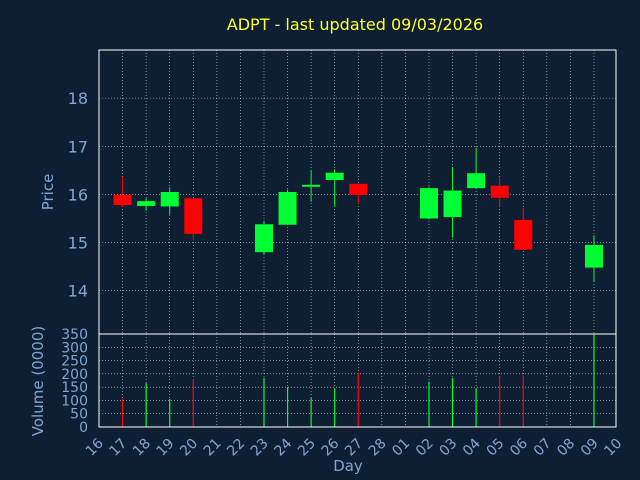  I want to click on x-tick-label: 27, so click(354, 448).